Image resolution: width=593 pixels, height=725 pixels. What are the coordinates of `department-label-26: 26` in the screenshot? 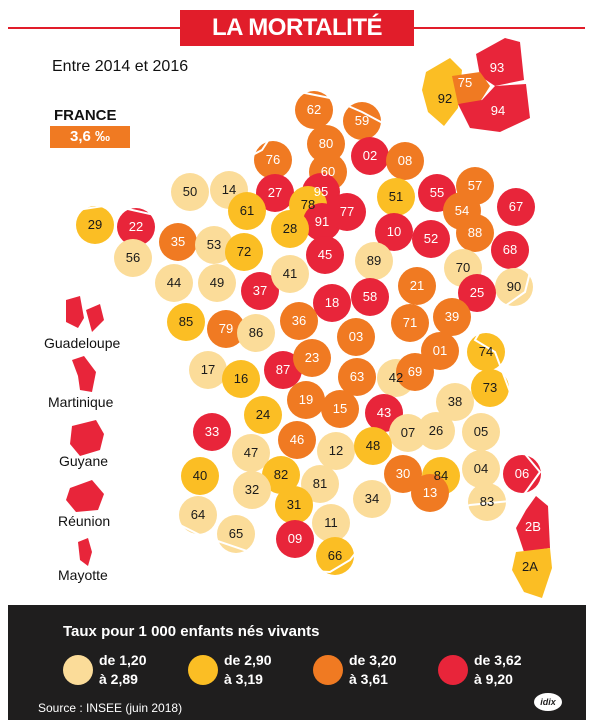 It's located at (436, 430).